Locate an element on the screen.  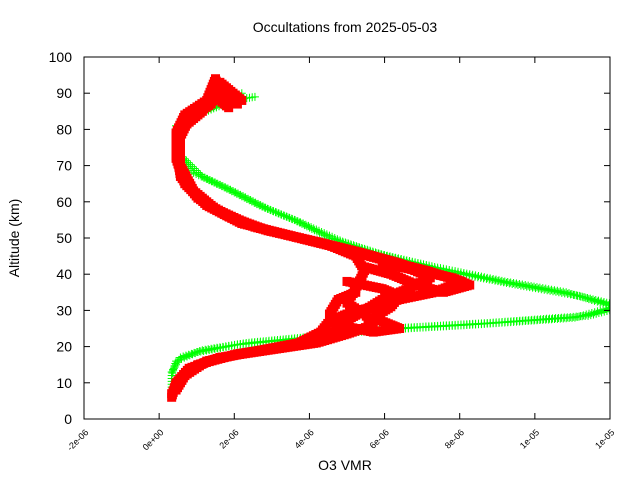
x-tick-label: -2e-06 is located at coordinates (77, 439).